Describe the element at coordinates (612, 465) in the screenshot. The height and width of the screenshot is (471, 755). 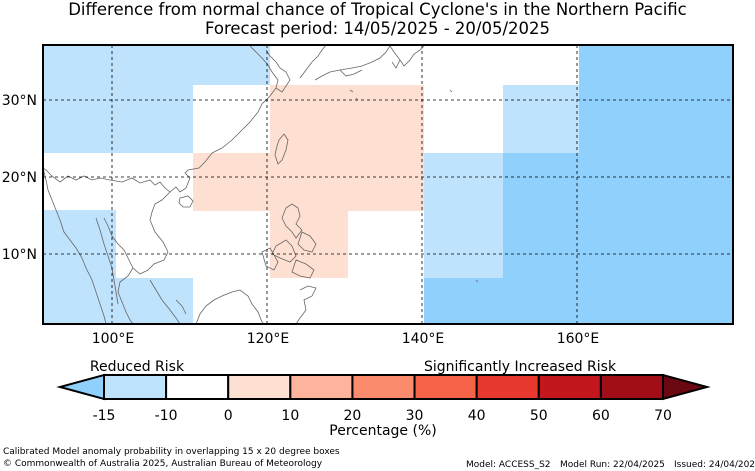
I see `model-run: Model Run: 22/04/2025` at that location.